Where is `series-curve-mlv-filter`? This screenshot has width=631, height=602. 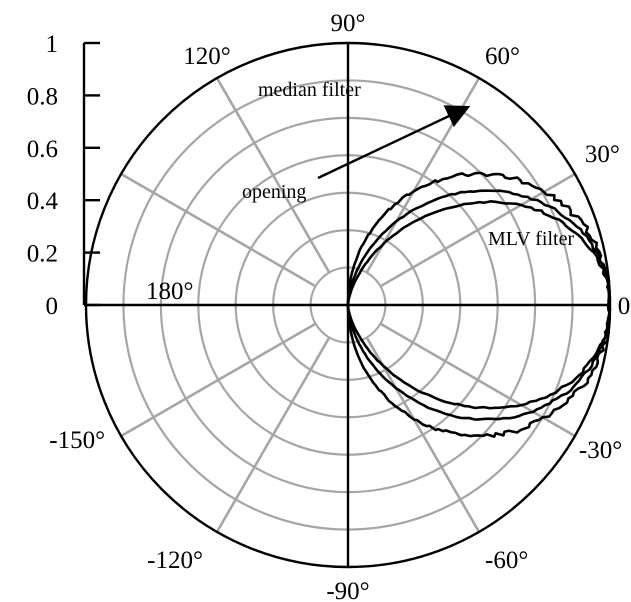
series-curve-mlv-filter is located at coordinates (479, 305).